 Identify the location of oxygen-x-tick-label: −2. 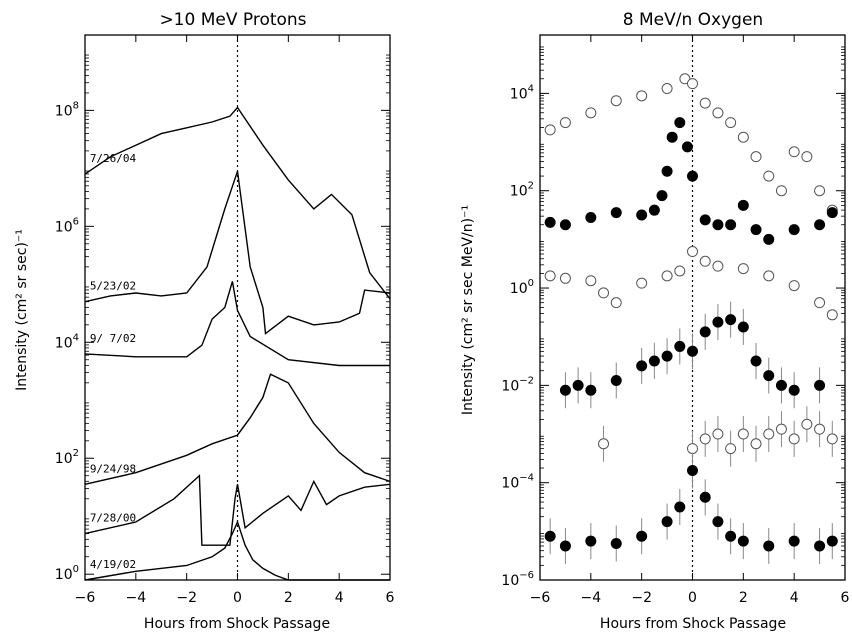
(641, 598).